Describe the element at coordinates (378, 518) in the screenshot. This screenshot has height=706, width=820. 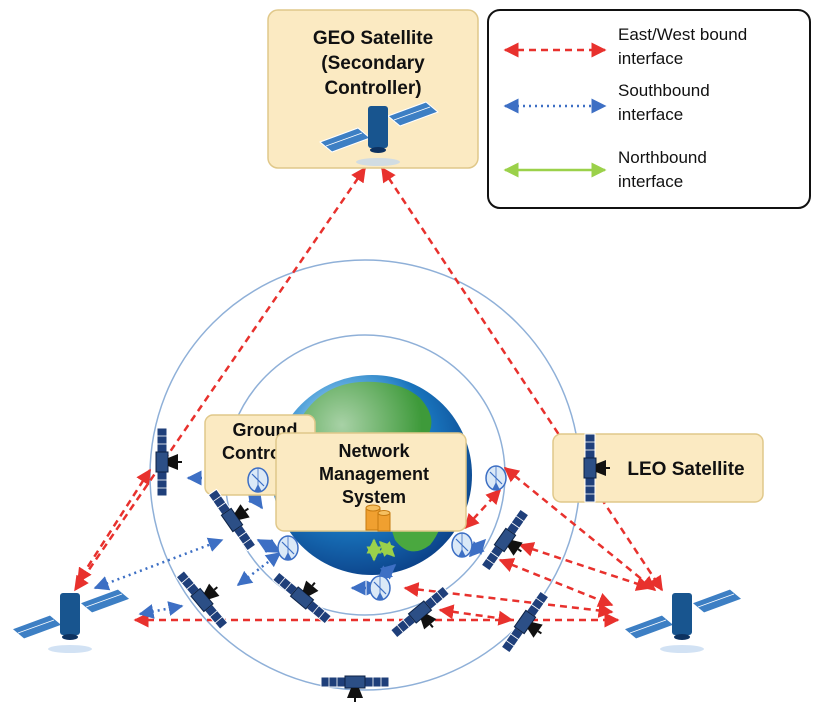
I see `database-icon` at that location.